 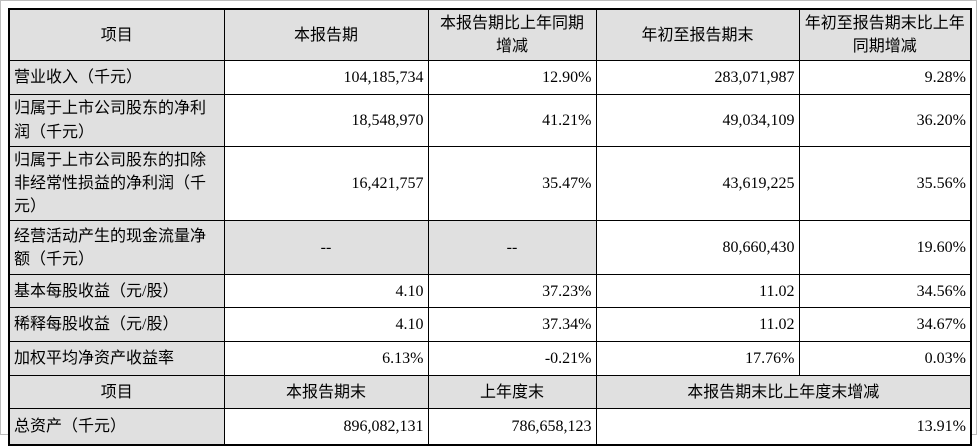 I want to click on table-row-weighted-avg-roe: 加权平均净资产收益率 6.13% -0.21% 17.76% 0.03%, so click(x=490, y=359).